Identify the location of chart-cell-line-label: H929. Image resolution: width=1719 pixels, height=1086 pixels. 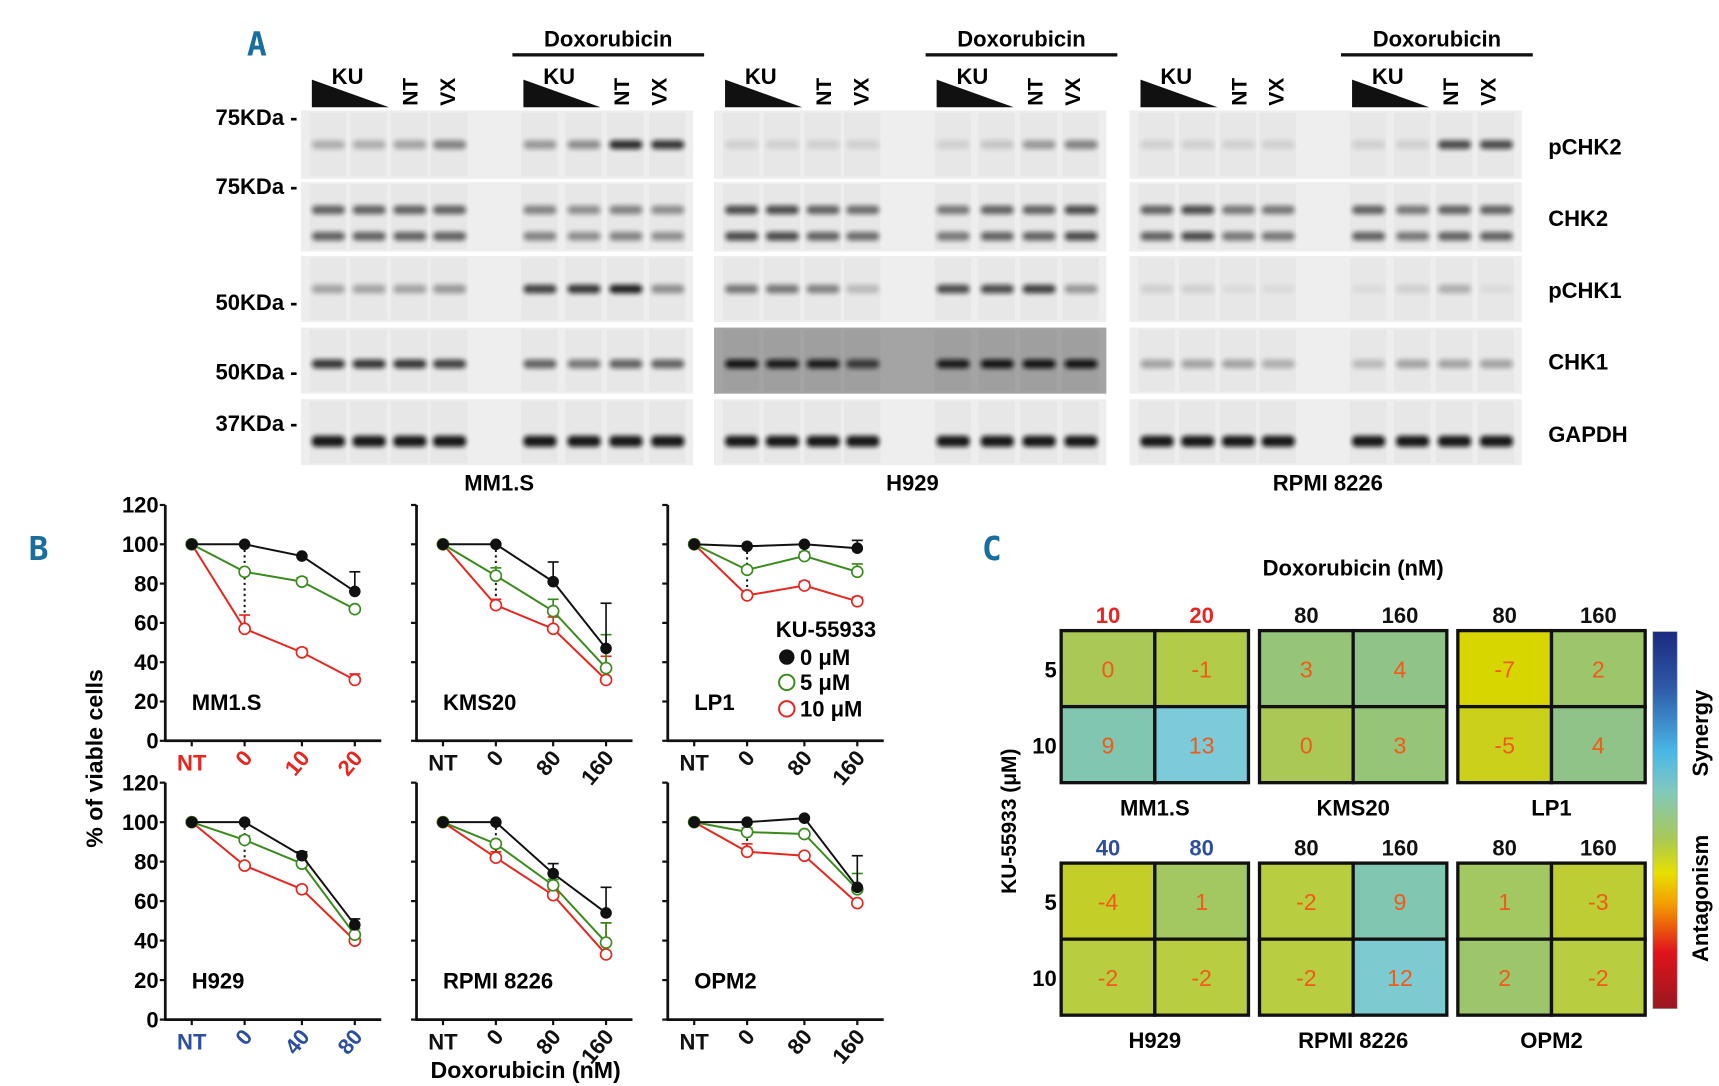
(218, 981).